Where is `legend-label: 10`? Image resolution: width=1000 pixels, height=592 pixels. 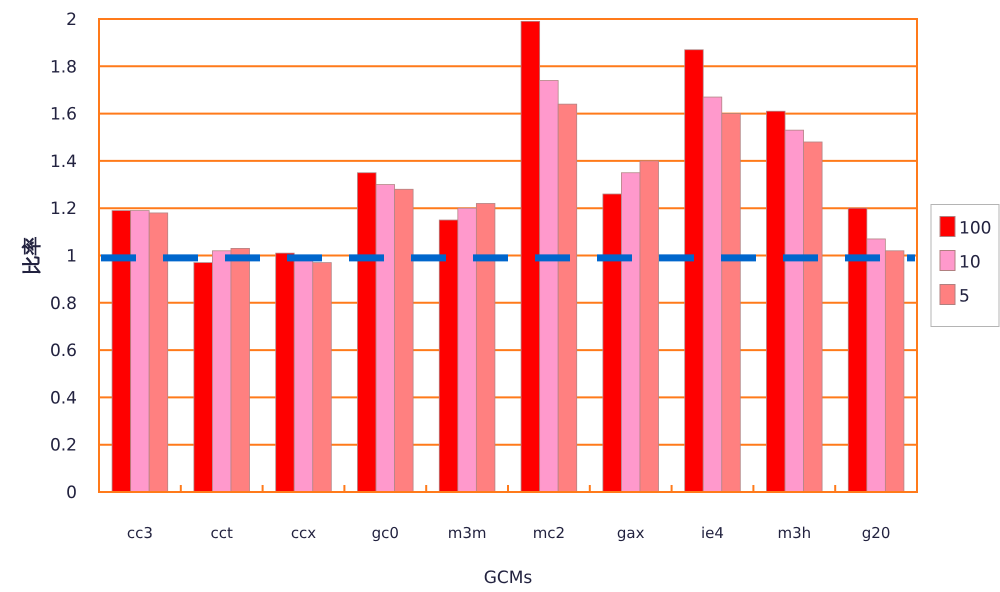
legend-label: 10 is located at coordinates (970, 262).